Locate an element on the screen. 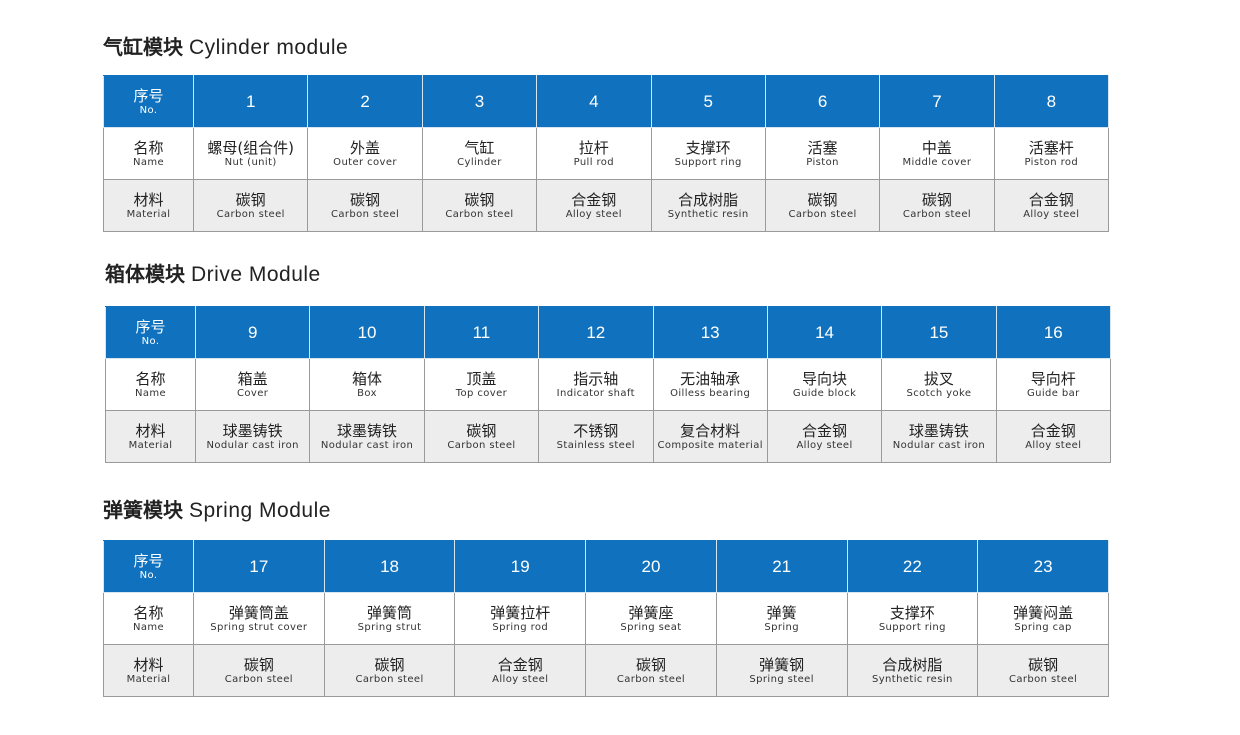 This screenshot has height=735, width=1240. material-zh: 复合材料 is located at coordinates (710, 430).